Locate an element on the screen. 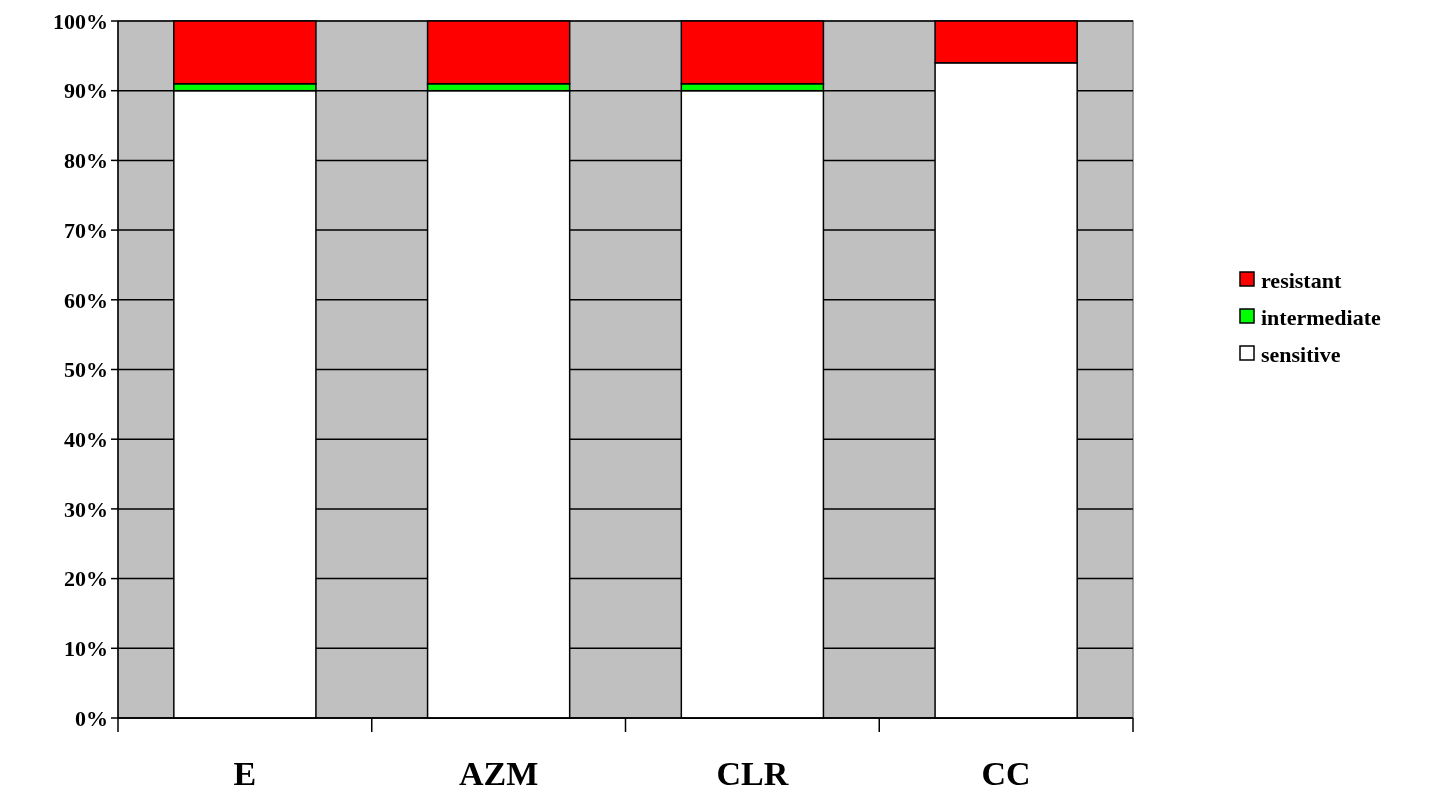  x-tick-label: CLR is located at coordinates (752, 773).